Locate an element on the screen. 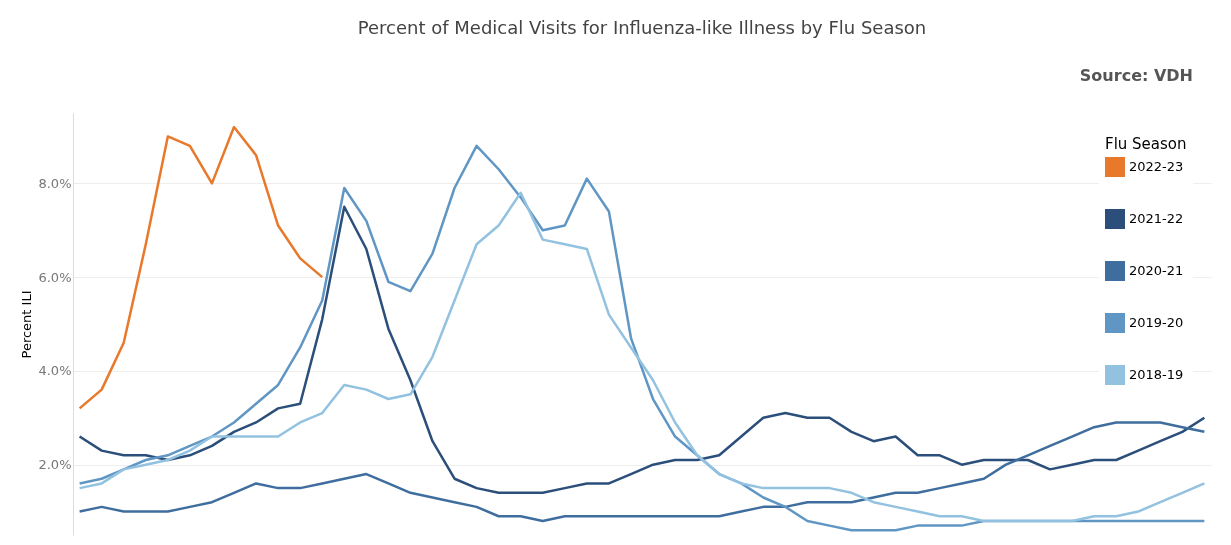  legend-title: Flu Season is located at coordinates (1146, 144).